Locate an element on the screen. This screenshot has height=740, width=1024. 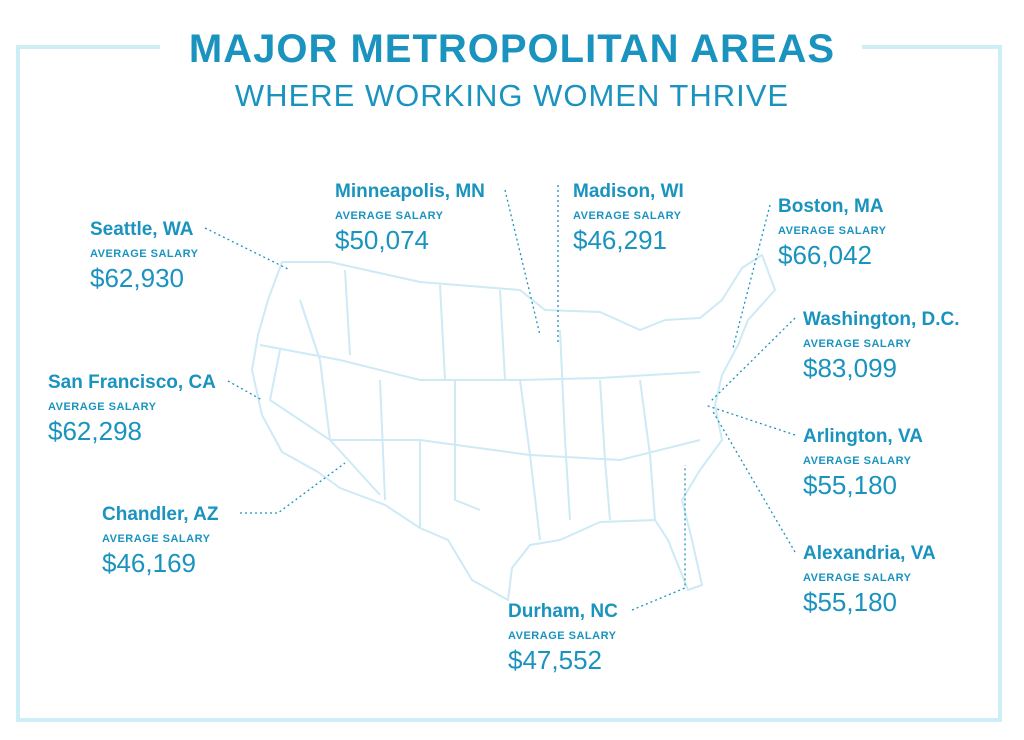
city: Minneapolis, MN AVERAGE SALARY $50,074 is located at coordinates (438, 258).